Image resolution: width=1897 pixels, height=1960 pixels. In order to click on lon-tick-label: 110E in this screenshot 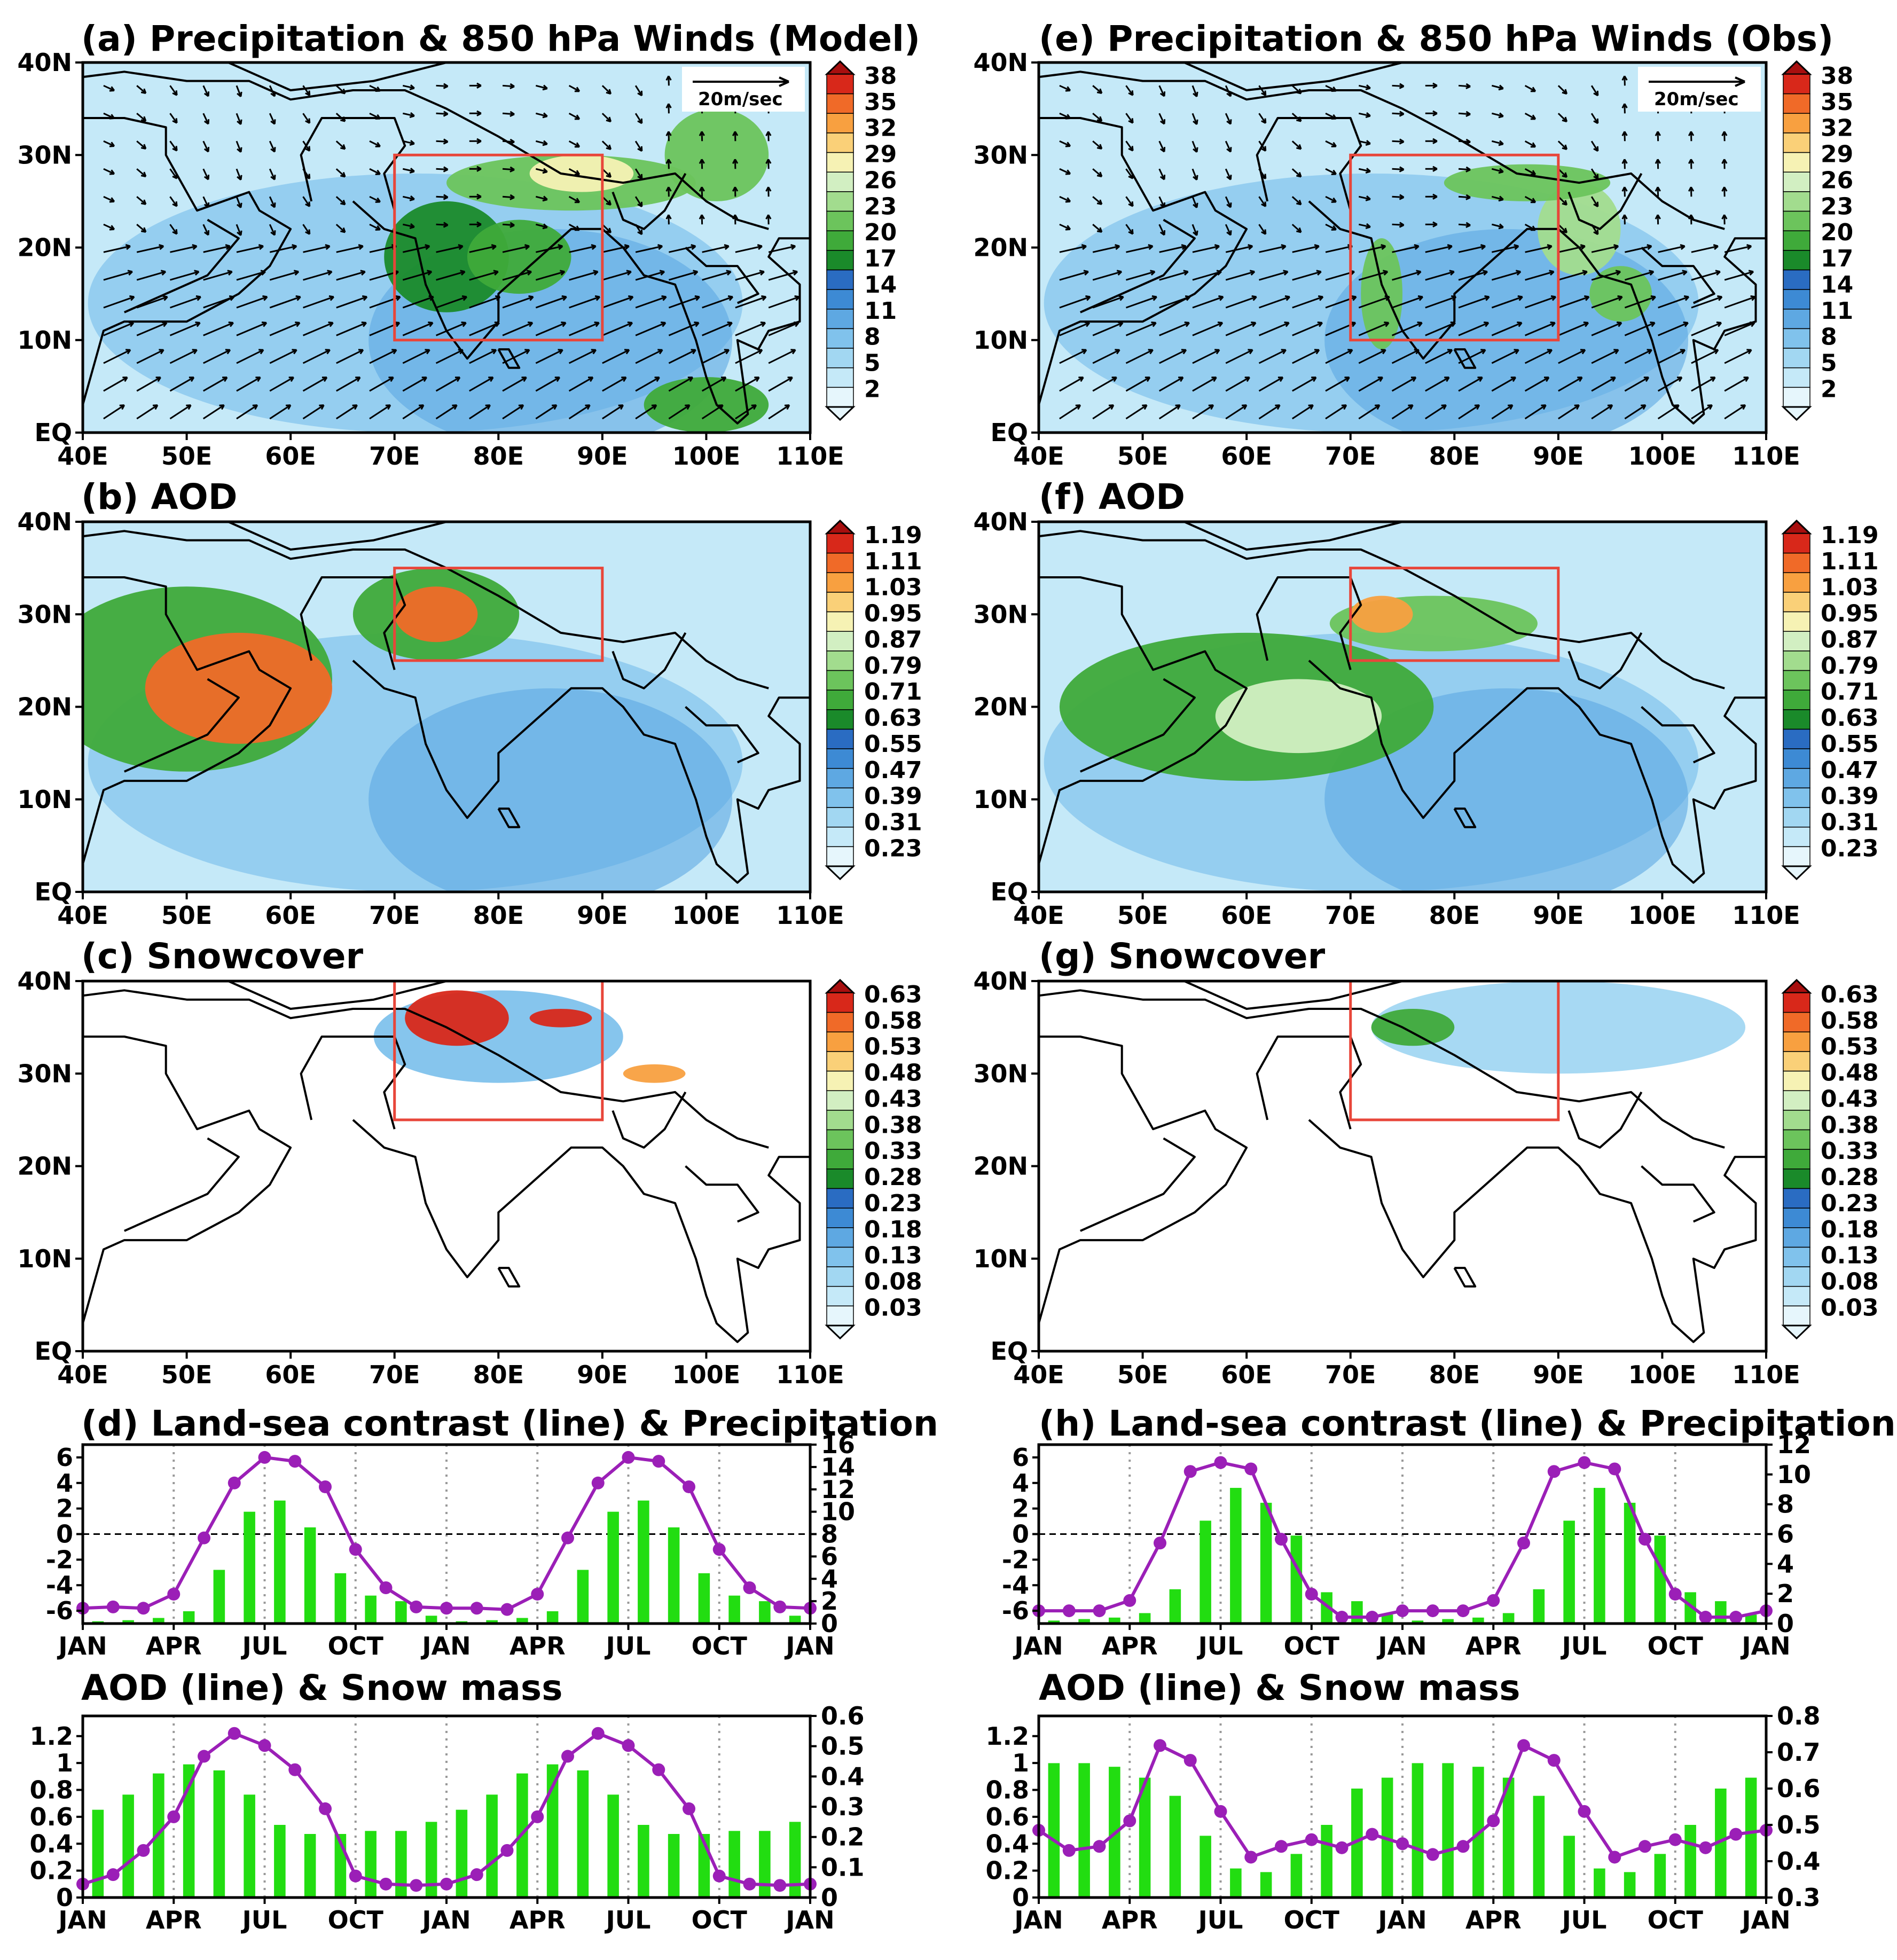, I will do `click(1766, 1374)`.